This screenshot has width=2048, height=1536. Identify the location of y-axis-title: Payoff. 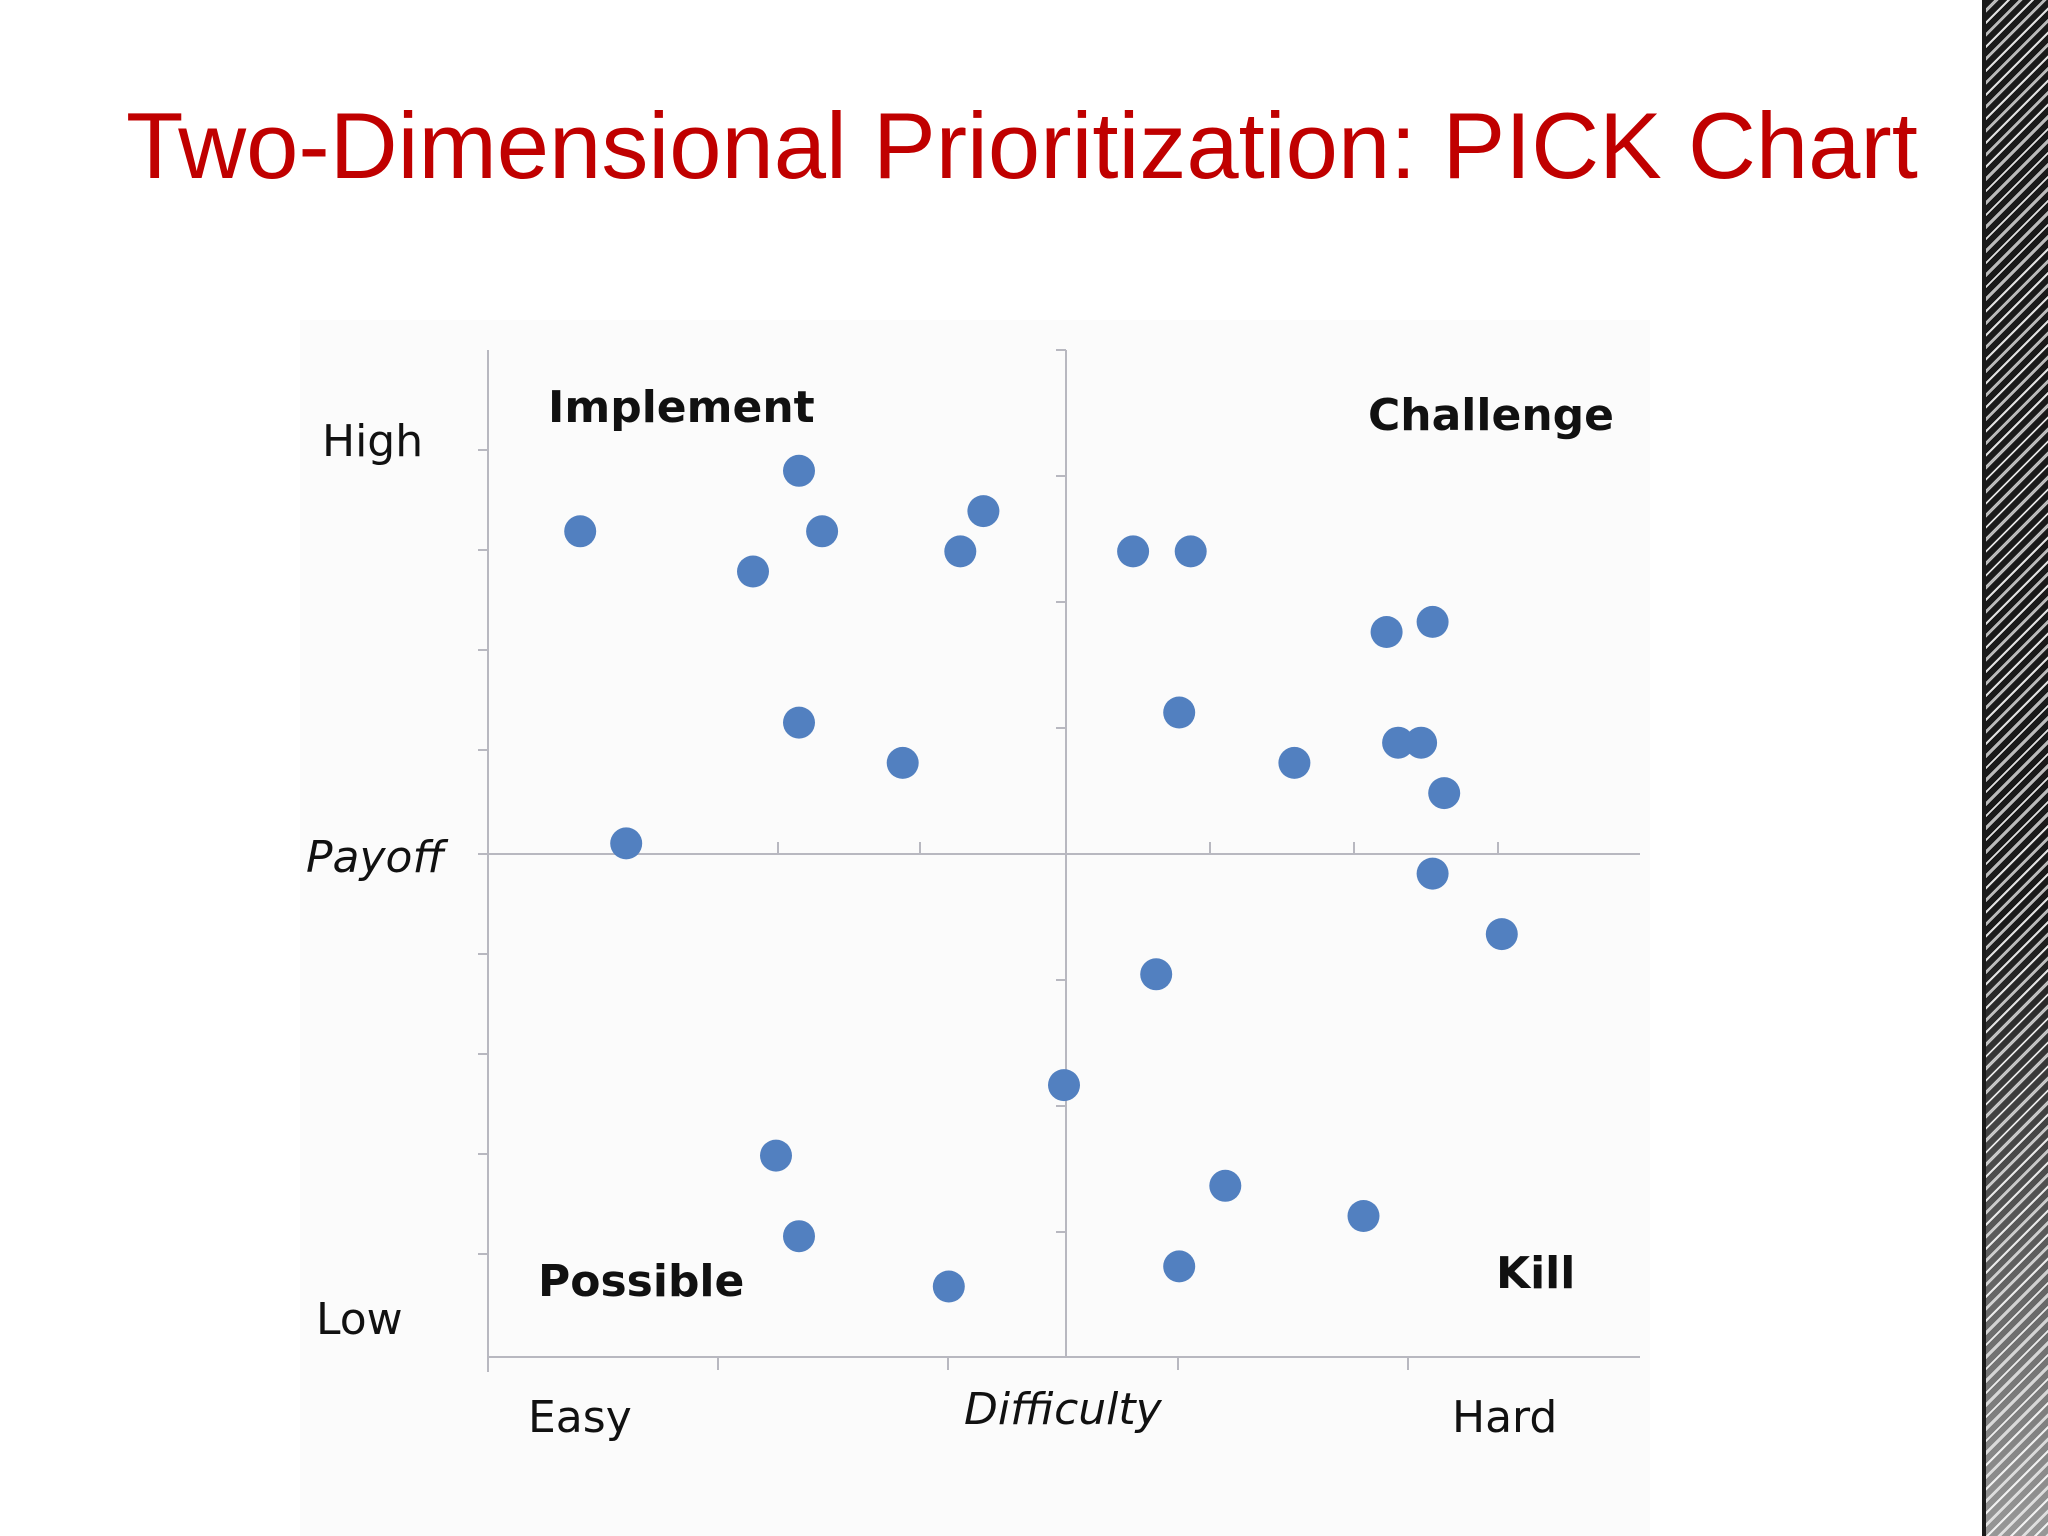
(377, 857).